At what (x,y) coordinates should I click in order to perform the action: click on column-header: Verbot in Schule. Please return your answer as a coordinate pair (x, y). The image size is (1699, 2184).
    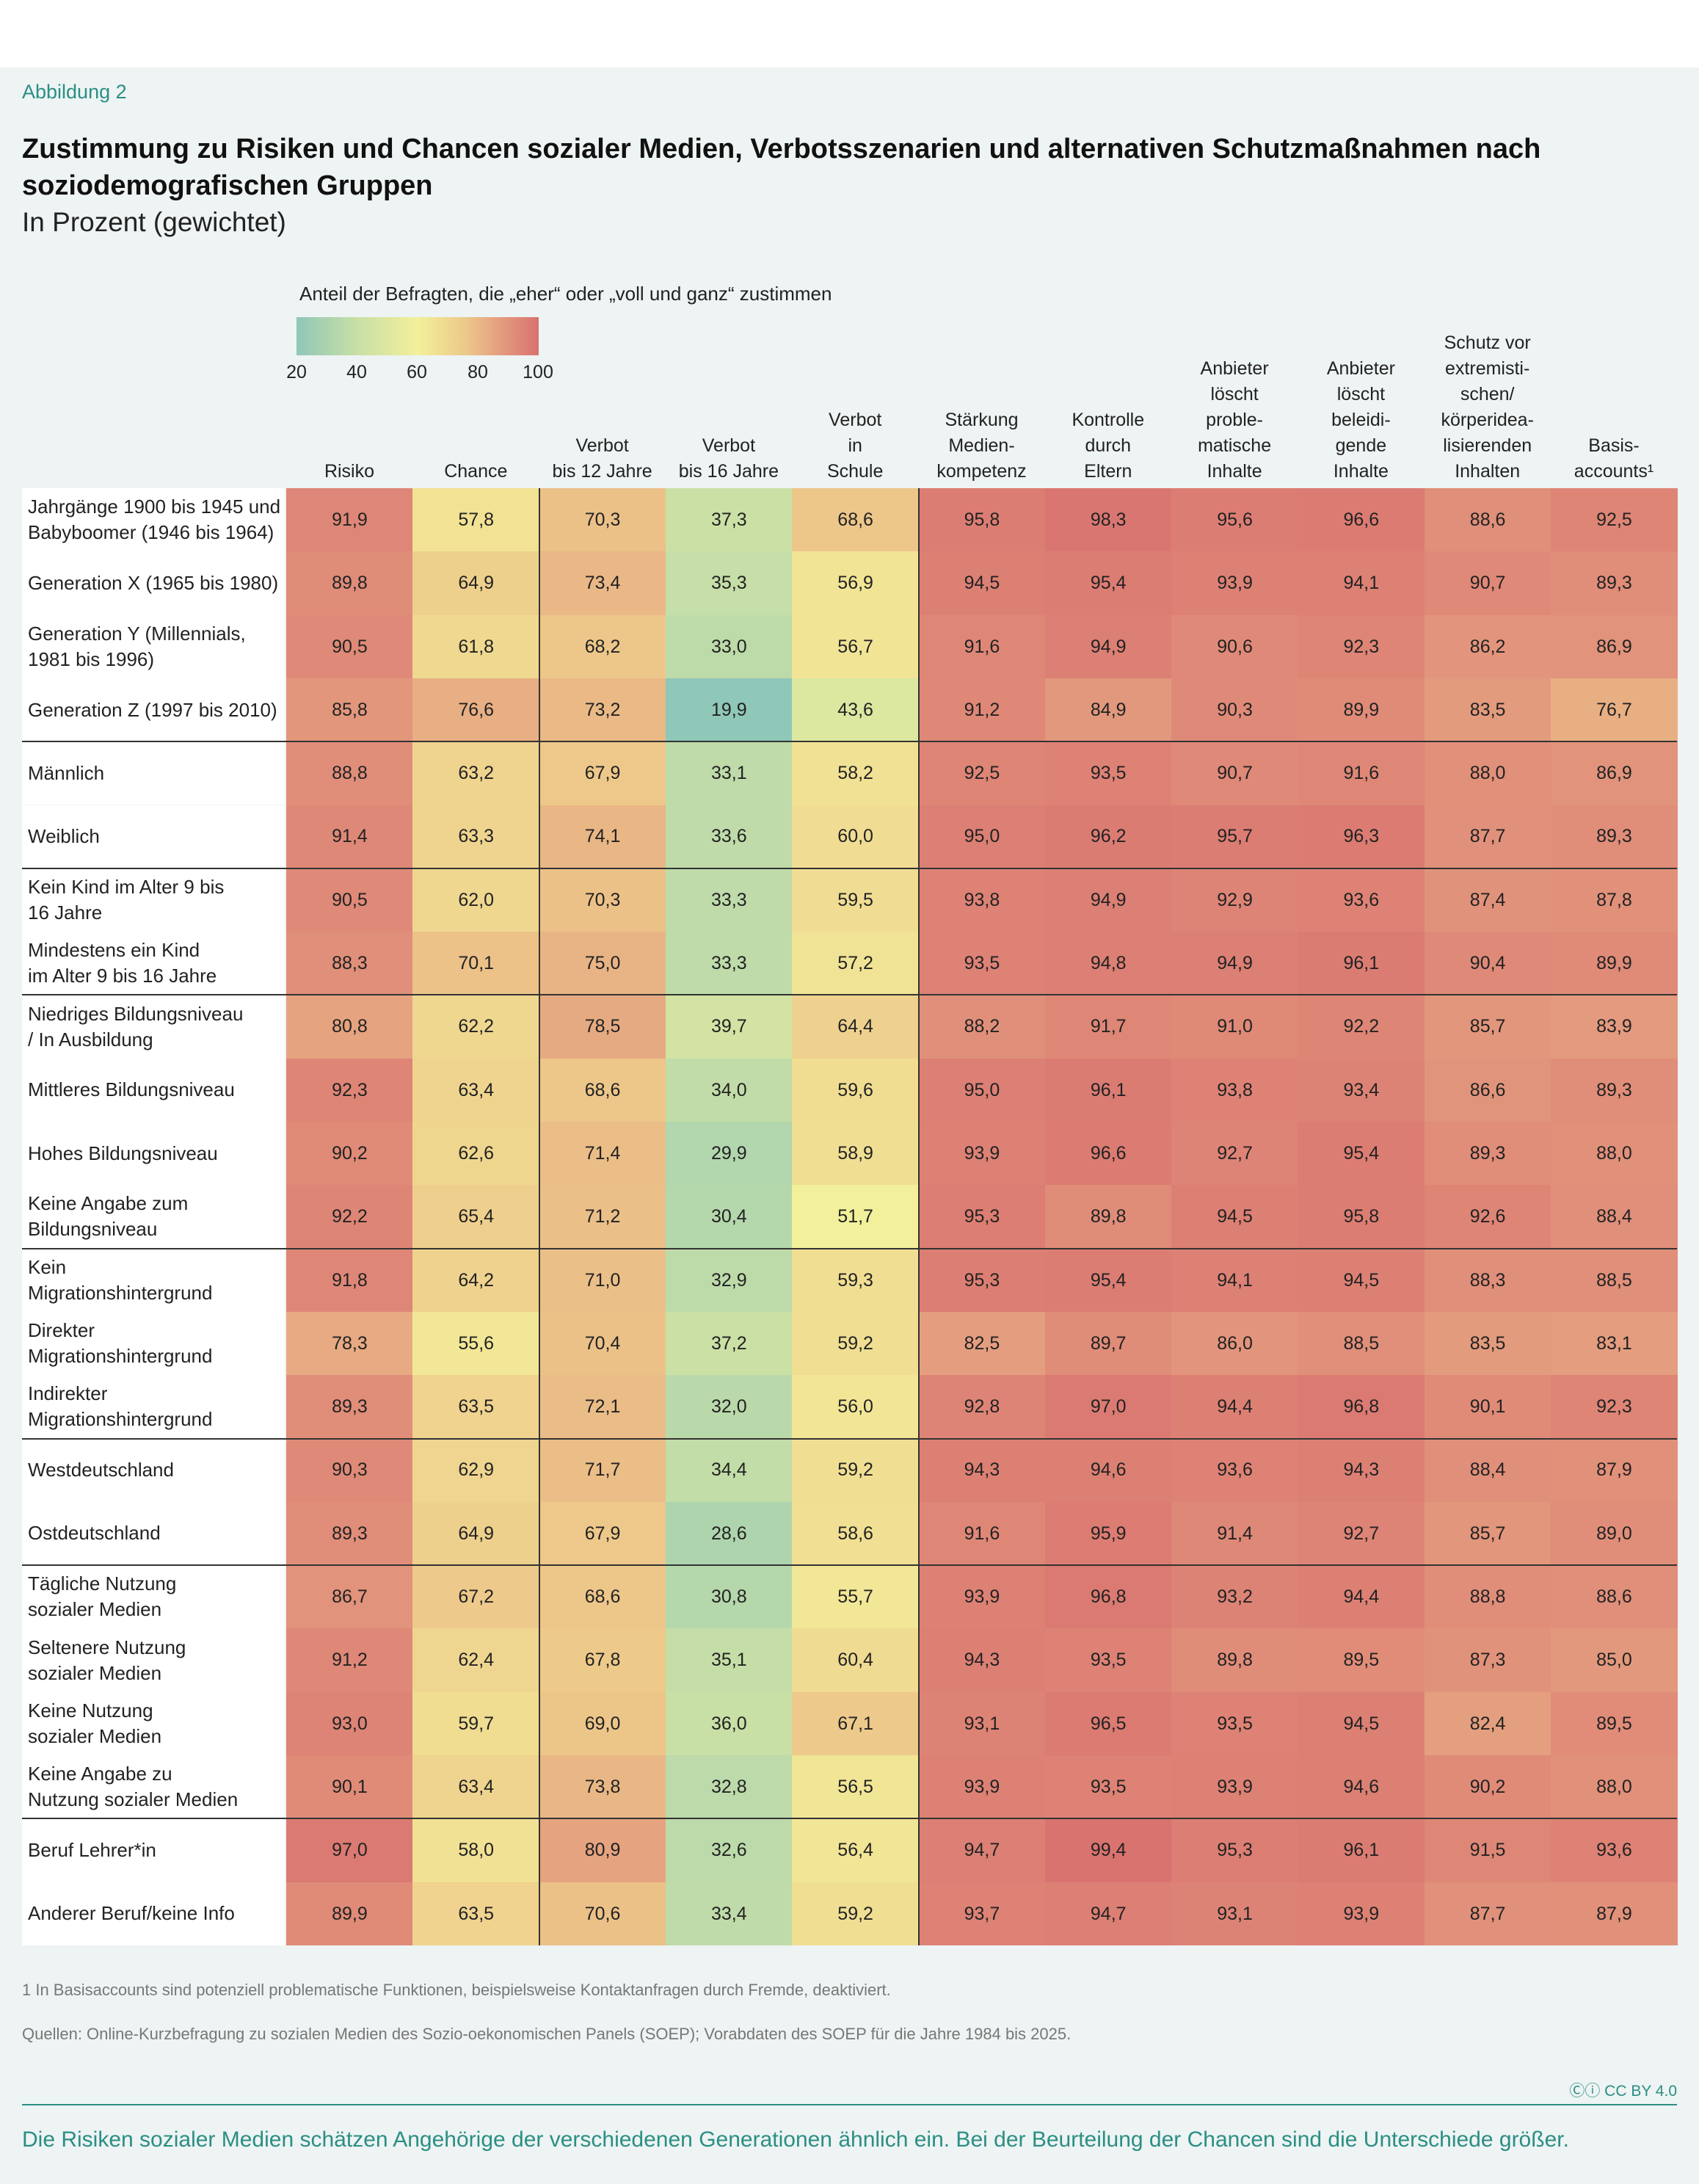
    Looking at the image, I should click on (855, 446).